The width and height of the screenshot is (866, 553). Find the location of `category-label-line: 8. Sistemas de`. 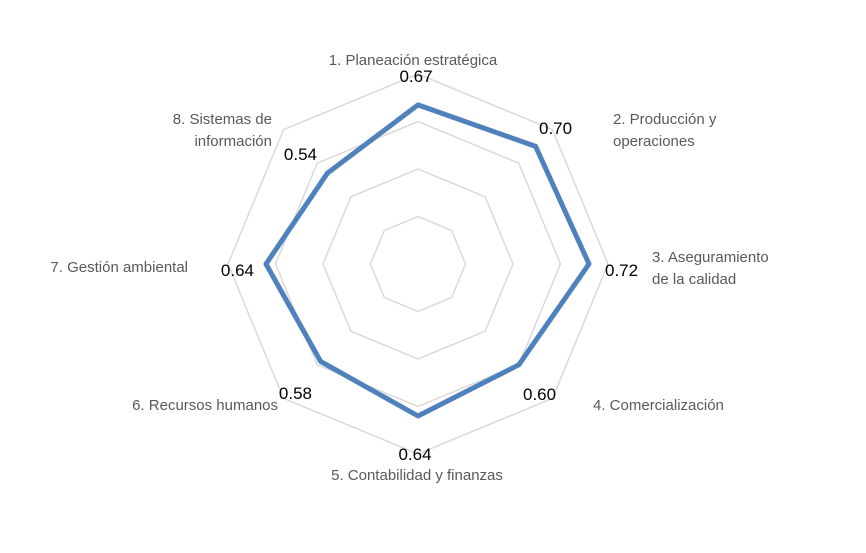

category-label-line: 8. Sistemas de is located at coordinates (222, 119).